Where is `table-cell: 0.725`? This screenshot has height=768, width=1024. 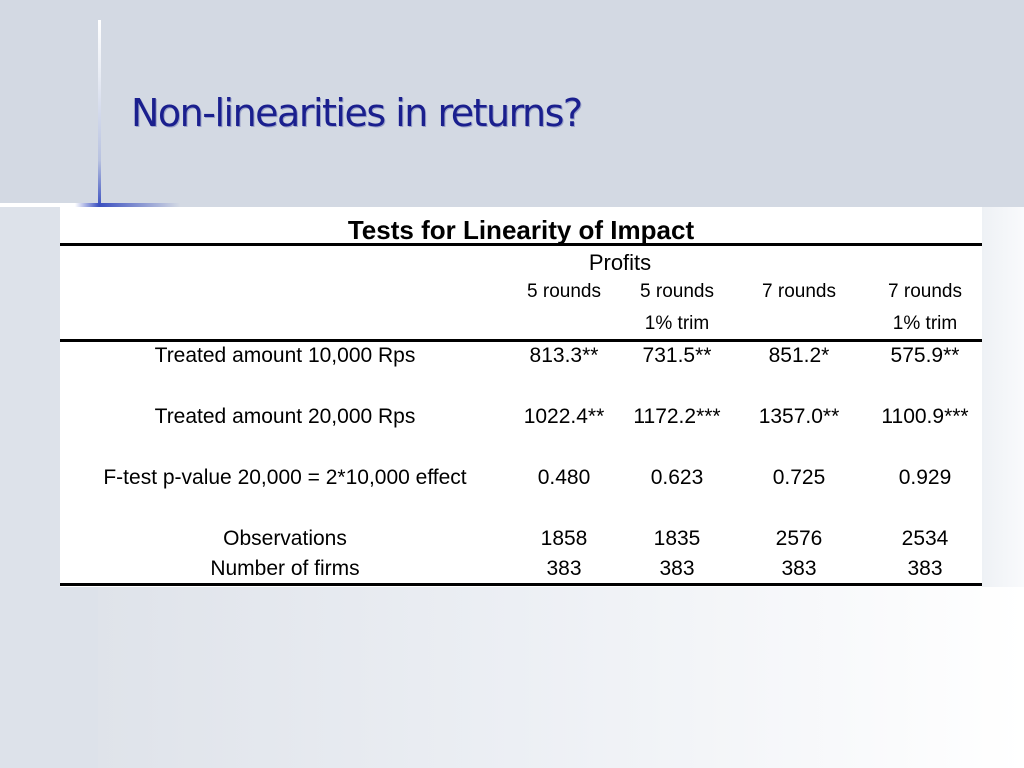
table-cell: 0.725 is located at coordinates (799, 477).